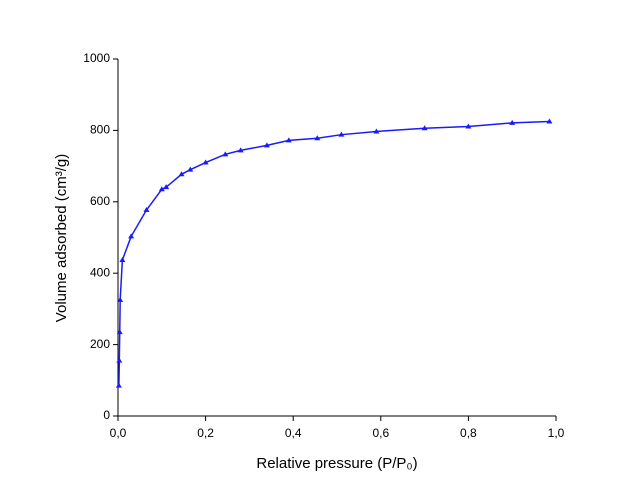 This screenshot has height=499, width=642. Describe the element at coordinates (468, 433) in the screenshot. I see `x-tick-label: 0,8` at that location.